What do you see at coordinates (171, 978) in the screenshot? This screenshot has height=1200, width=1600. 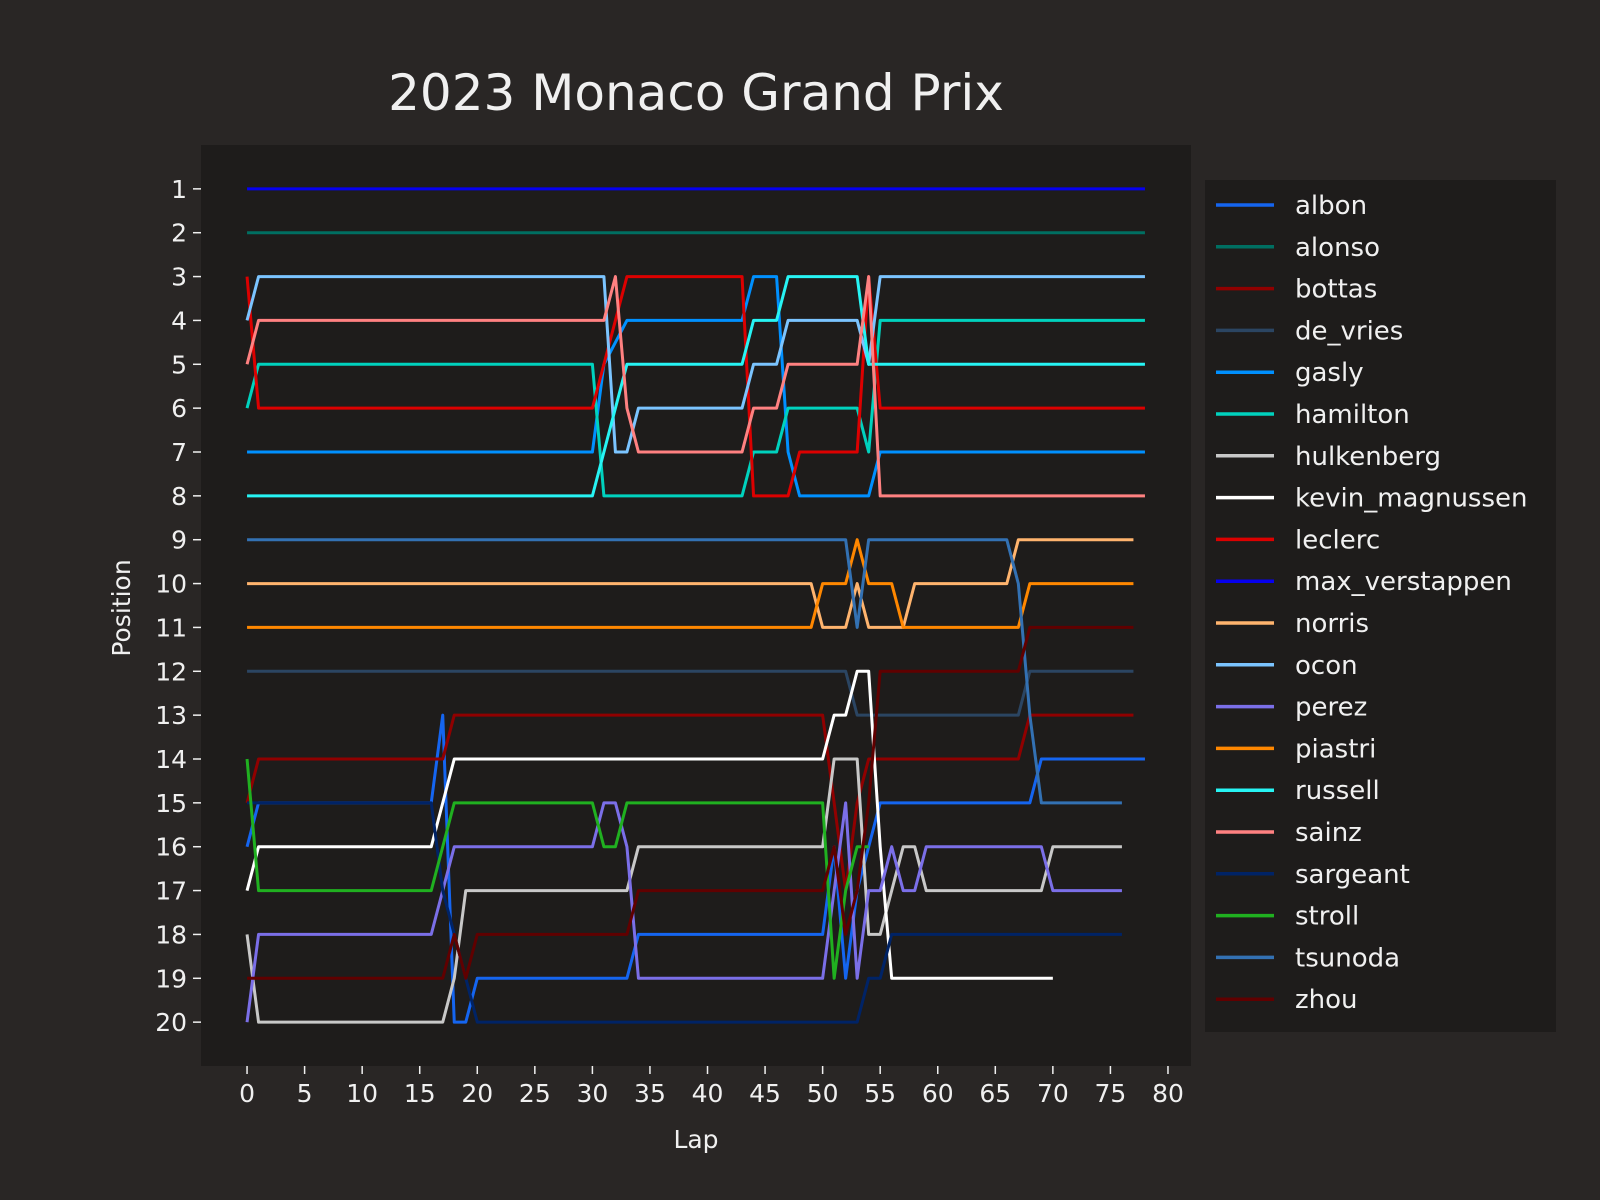 I see `y-tick-label: 19` at bounding box center [171, 978].